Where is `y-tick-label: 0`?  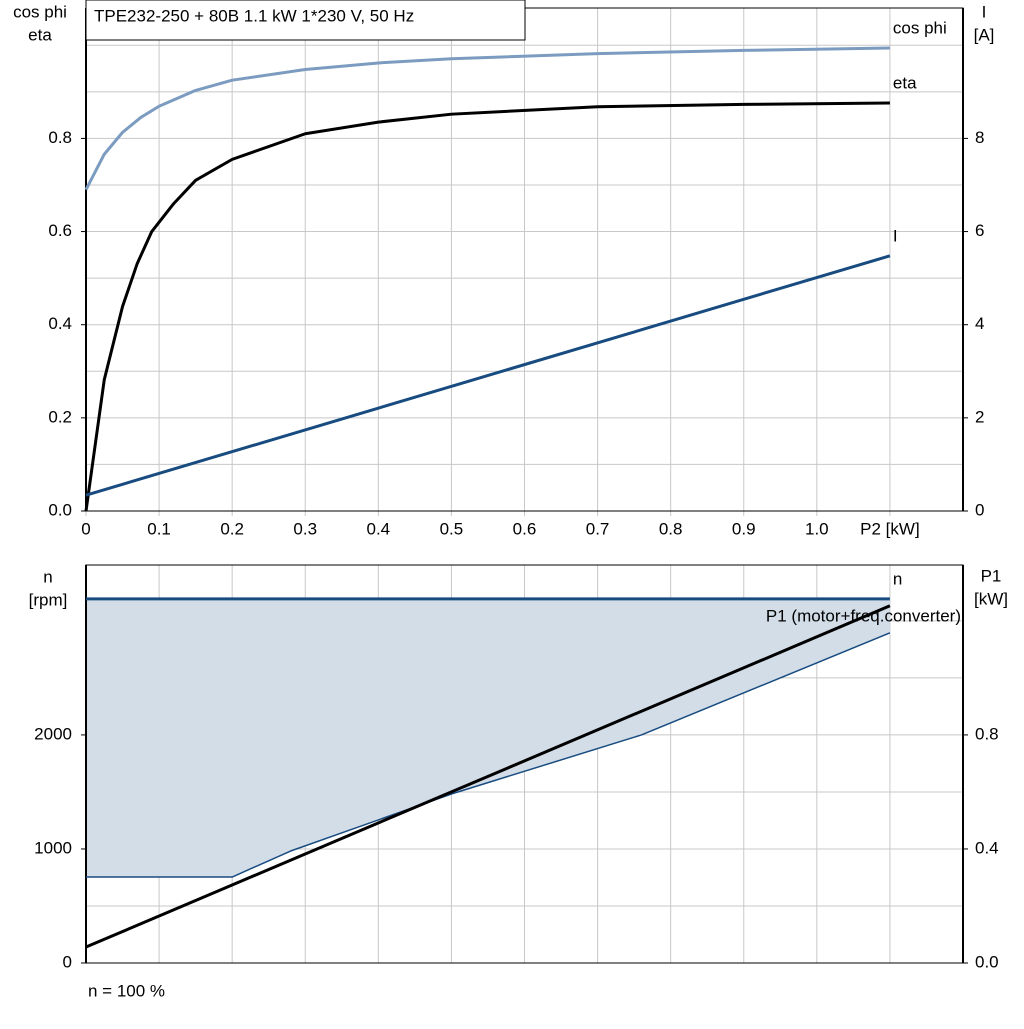 y-tick-label: 0 is located at coordinates (67, 961).